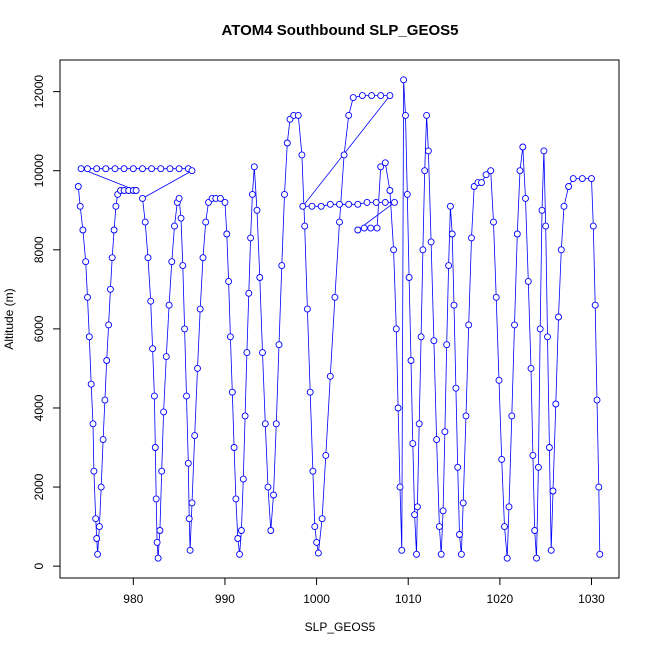  What do you see at coordinates (133, 599) in the screenshot?
I see `x-tick-label: 980` at bounding box center [133, 599].